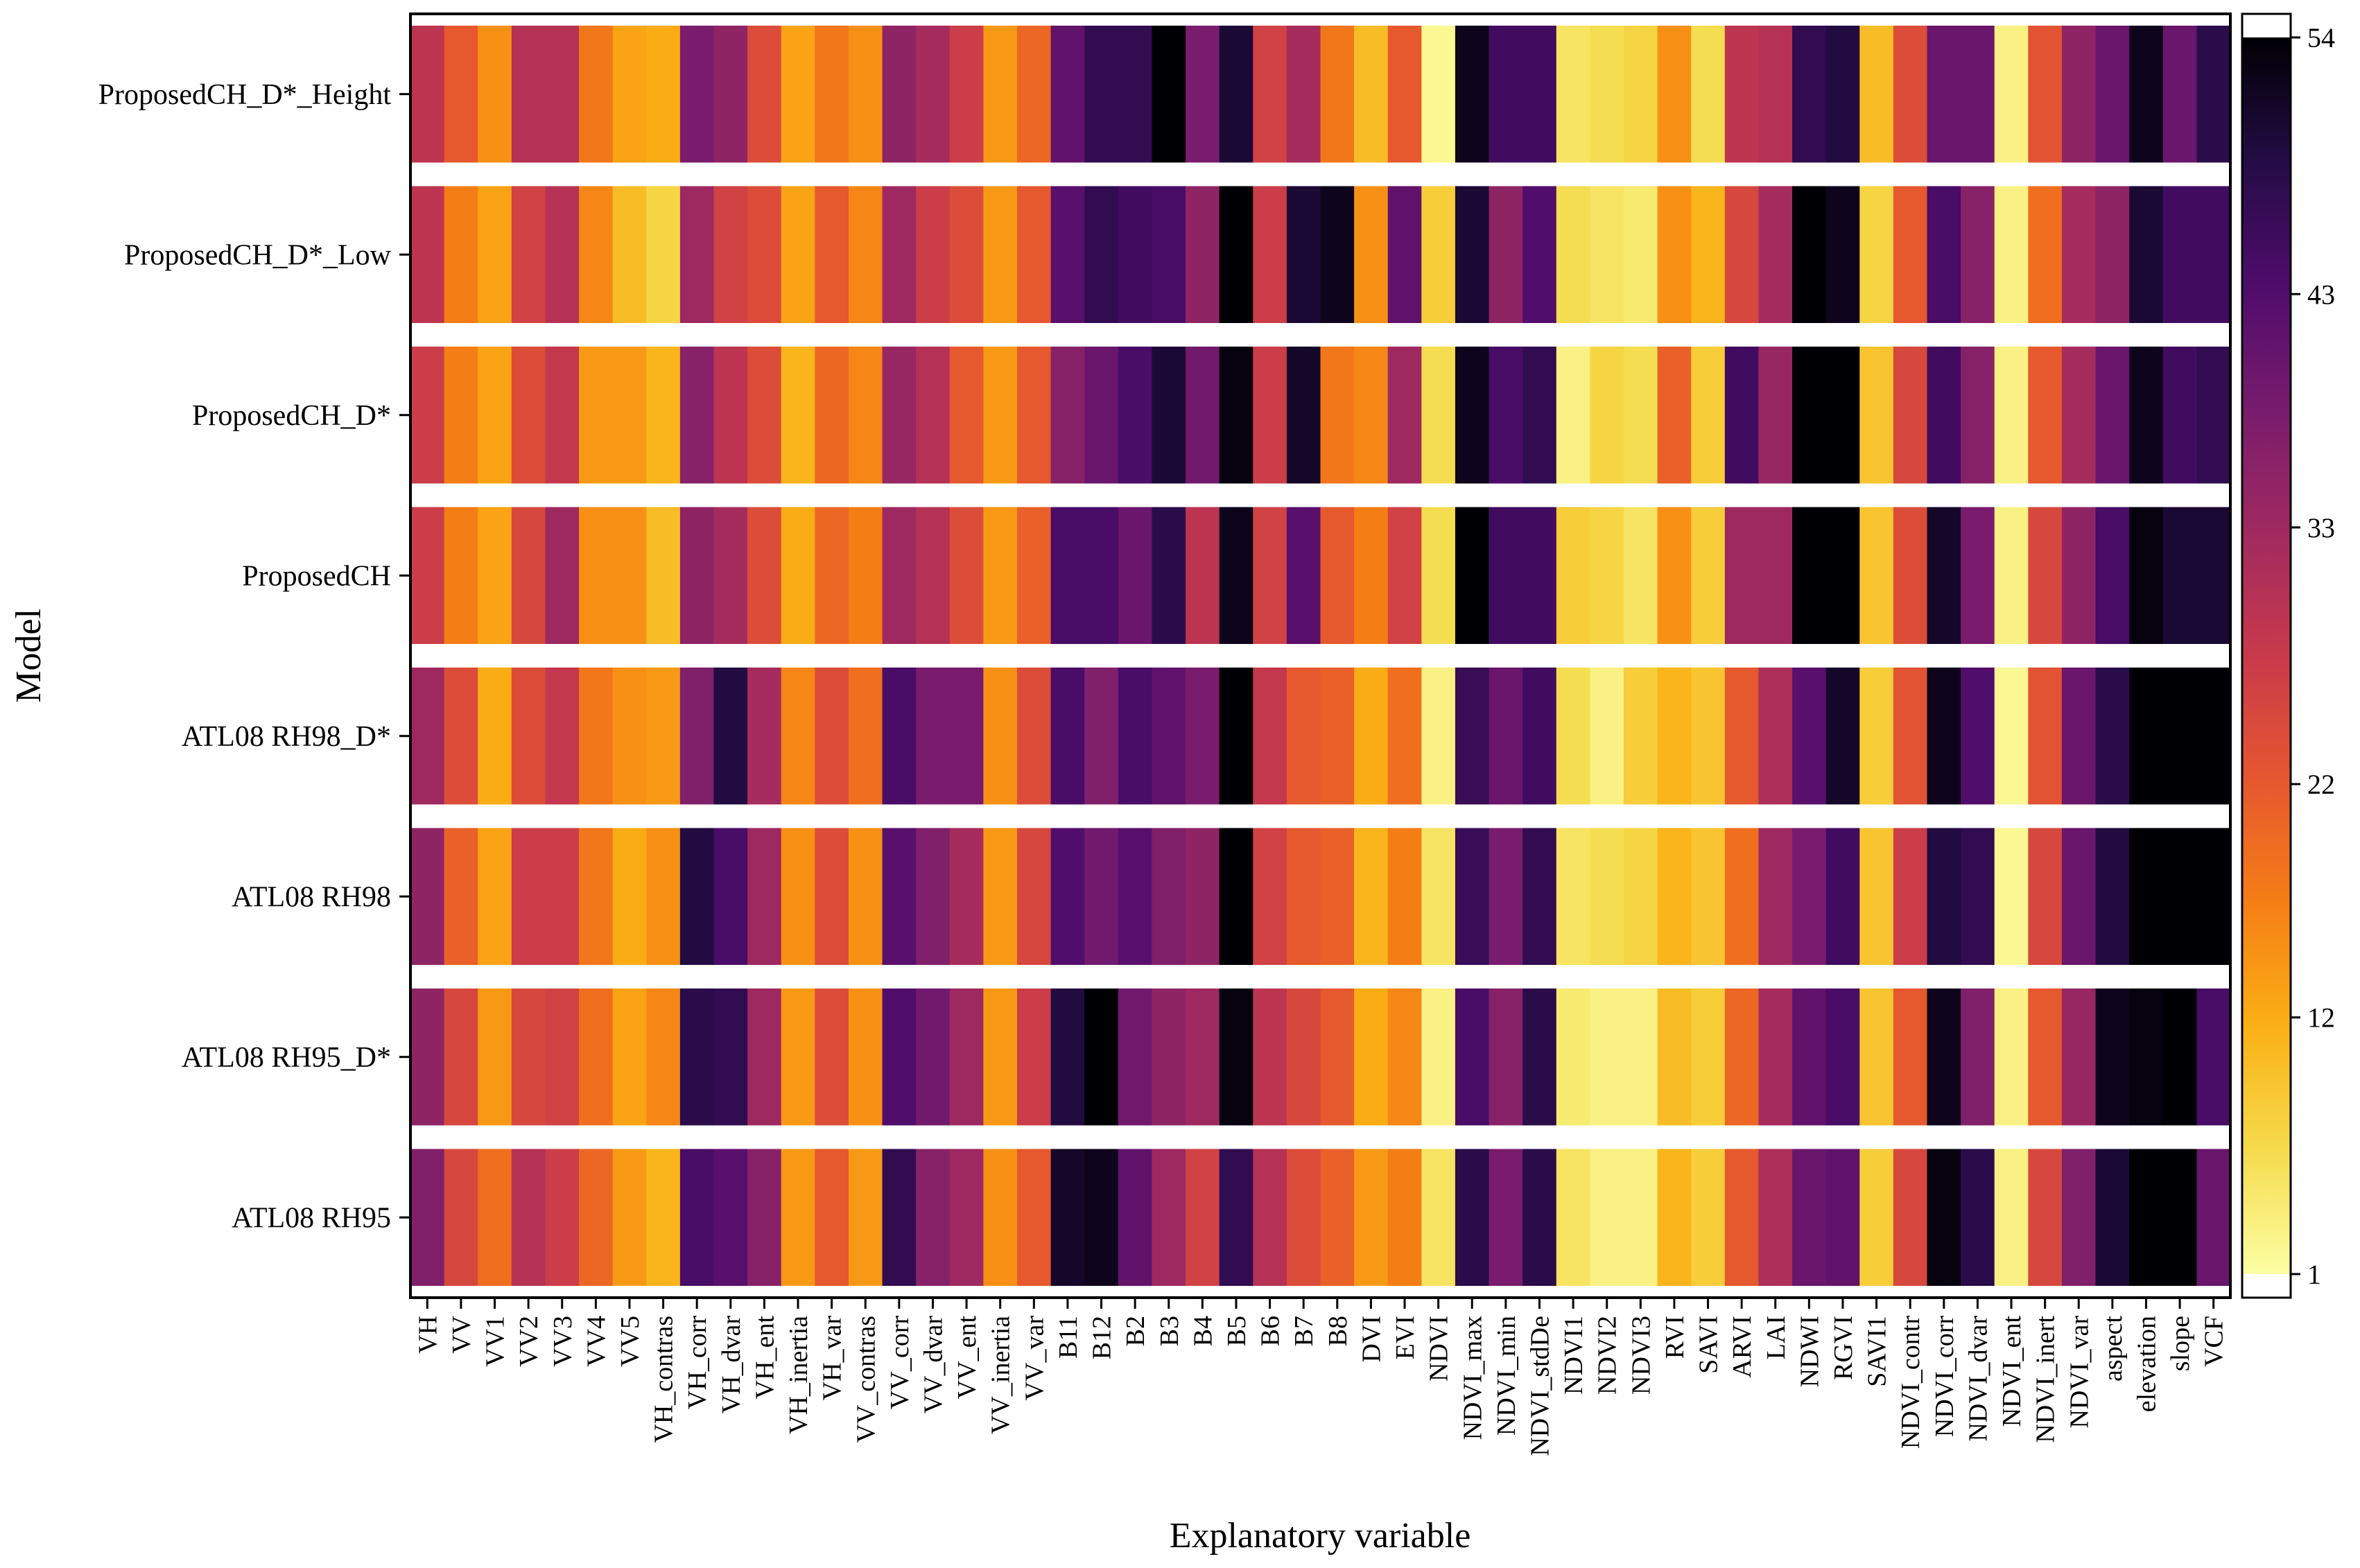 This screenshot has width=2360, height=1568. I want to click on x-tick-label: VH_corr, so click(697, 1362).